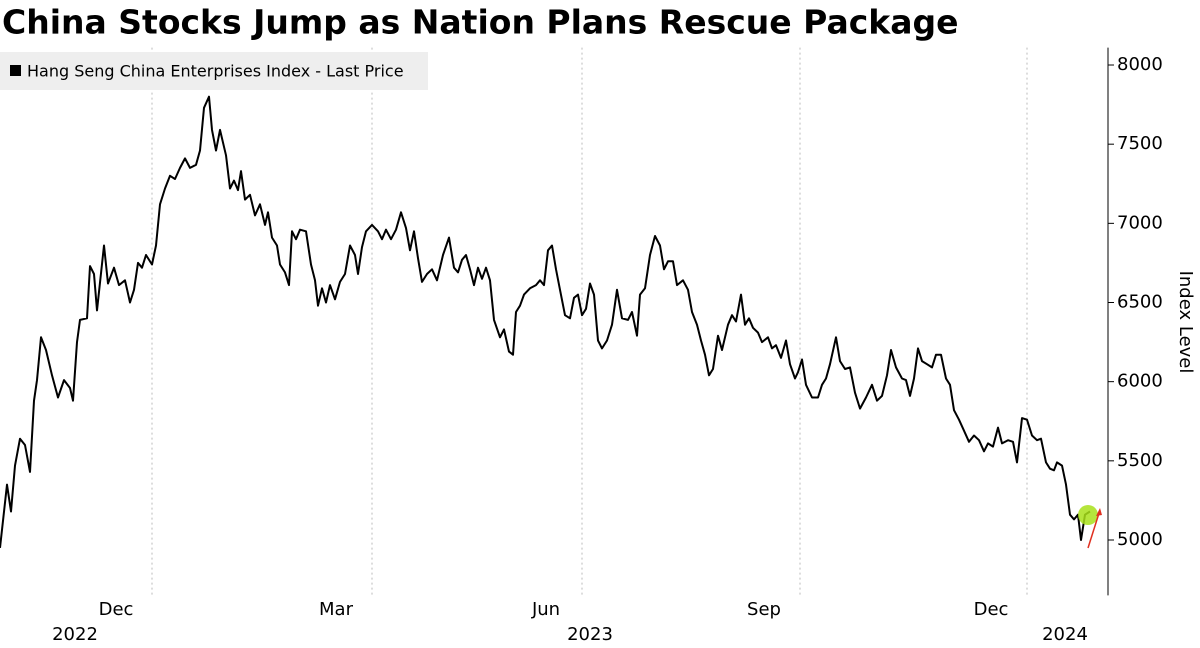  Describe the element at coordinates (590, 634) in the screenshot. I see `x-year-label: 2023` at that location.